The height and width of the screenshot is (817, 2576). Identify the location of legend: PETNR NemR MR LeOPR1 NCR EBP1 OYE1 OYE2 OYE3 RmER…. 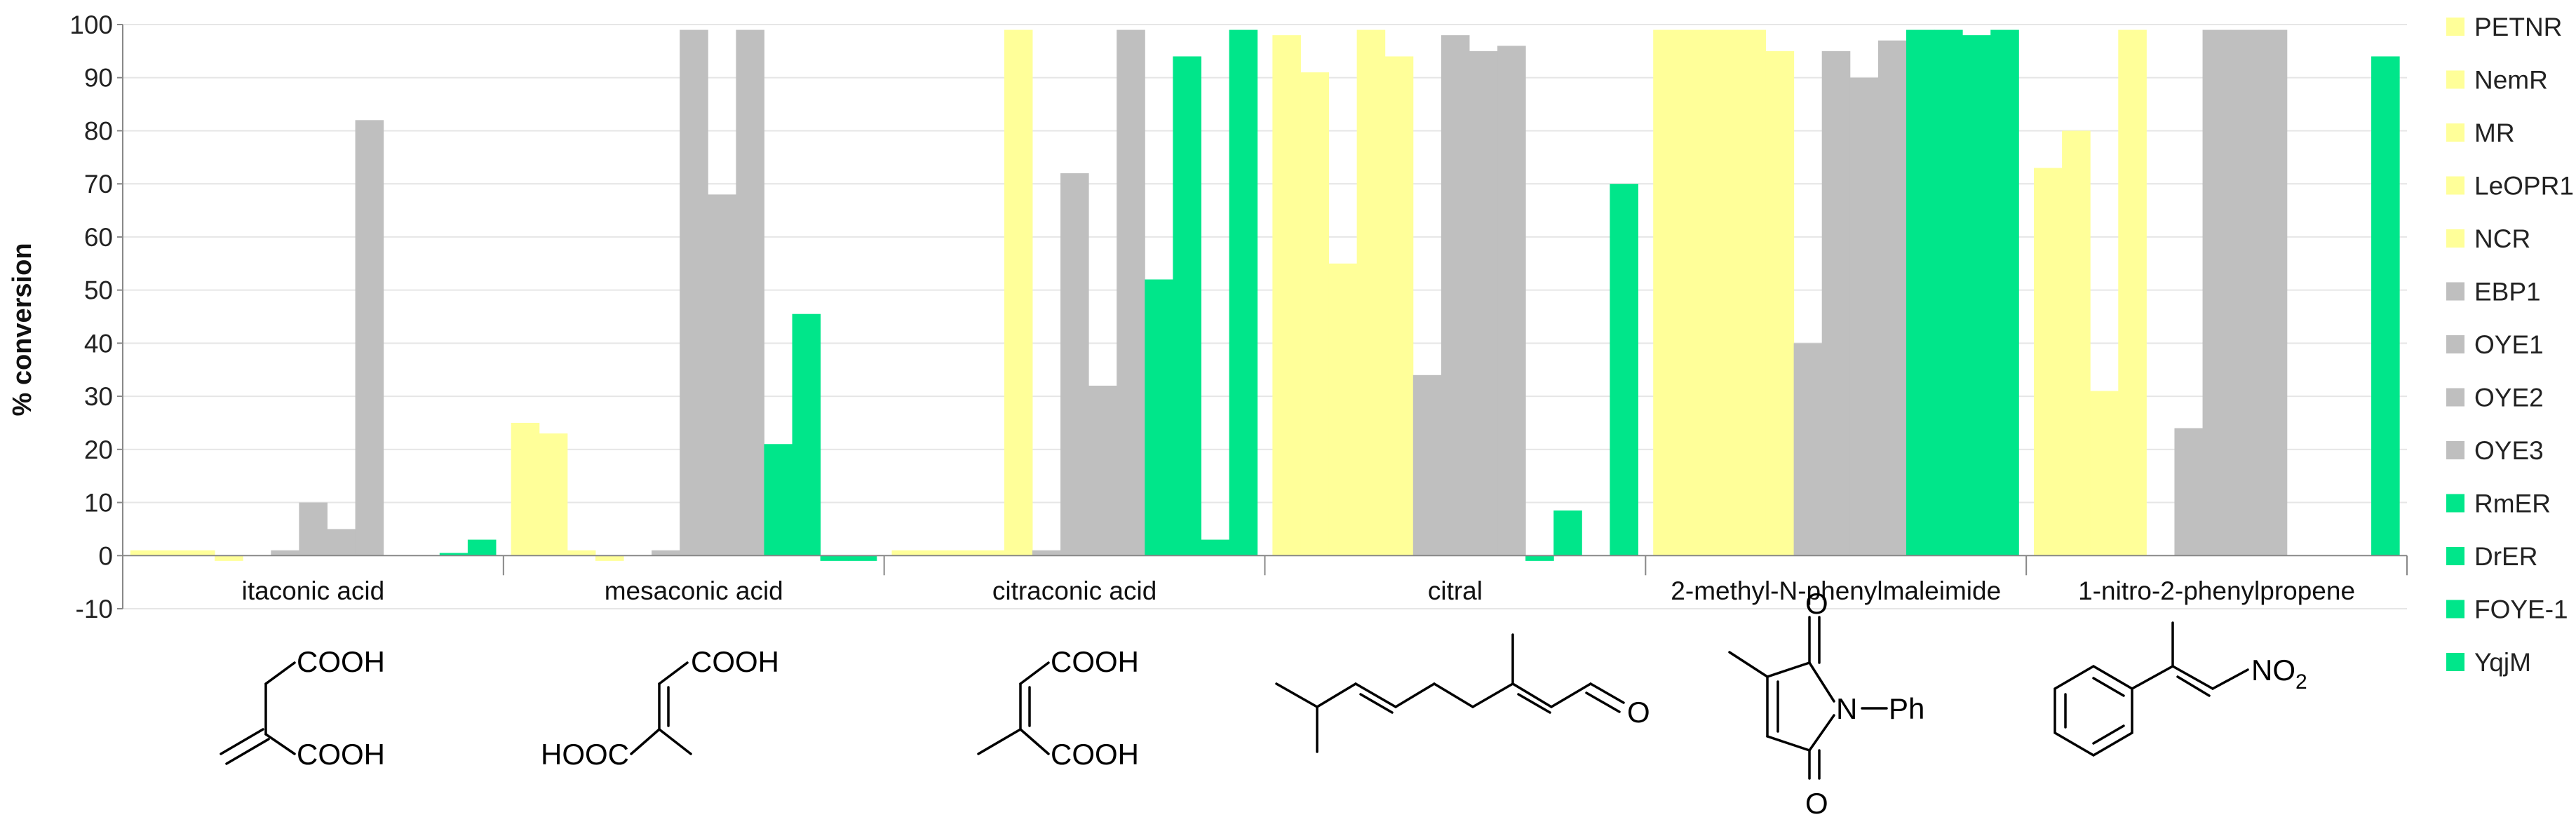
(2510, 345).